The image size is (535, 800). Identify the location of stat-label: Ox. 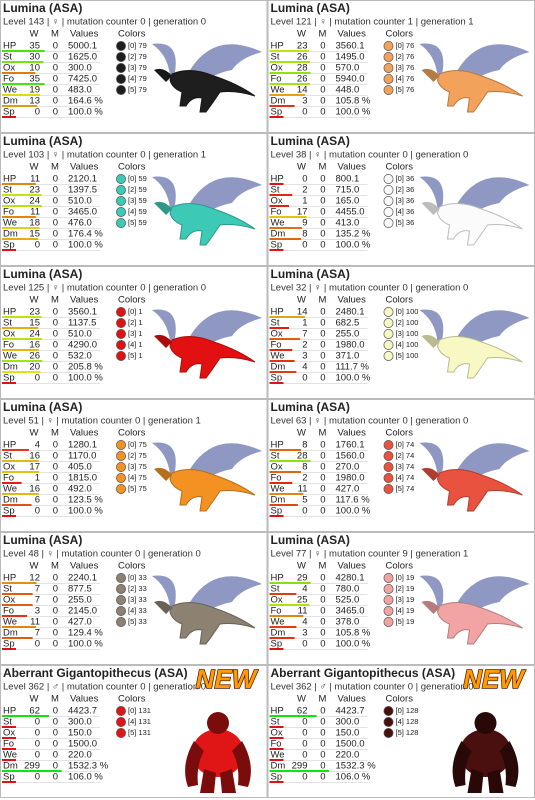
(277, 467).